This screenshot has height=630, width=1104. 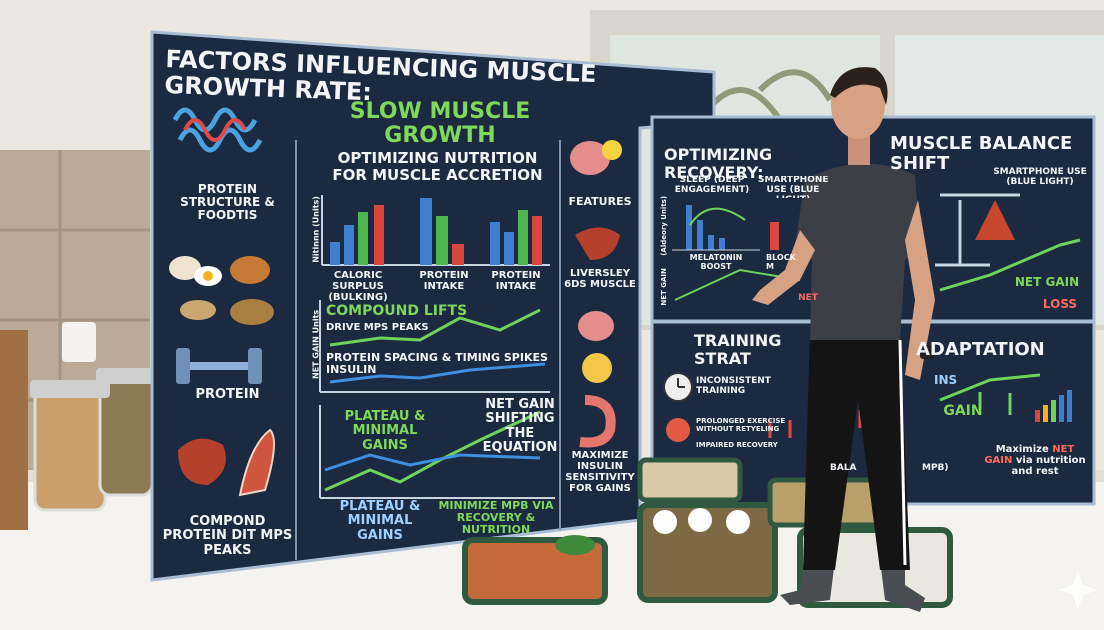 What do you see at coordinates (963, 411) in the screenshot?
I see `label: GAIN` at bounding box center [963, 411].